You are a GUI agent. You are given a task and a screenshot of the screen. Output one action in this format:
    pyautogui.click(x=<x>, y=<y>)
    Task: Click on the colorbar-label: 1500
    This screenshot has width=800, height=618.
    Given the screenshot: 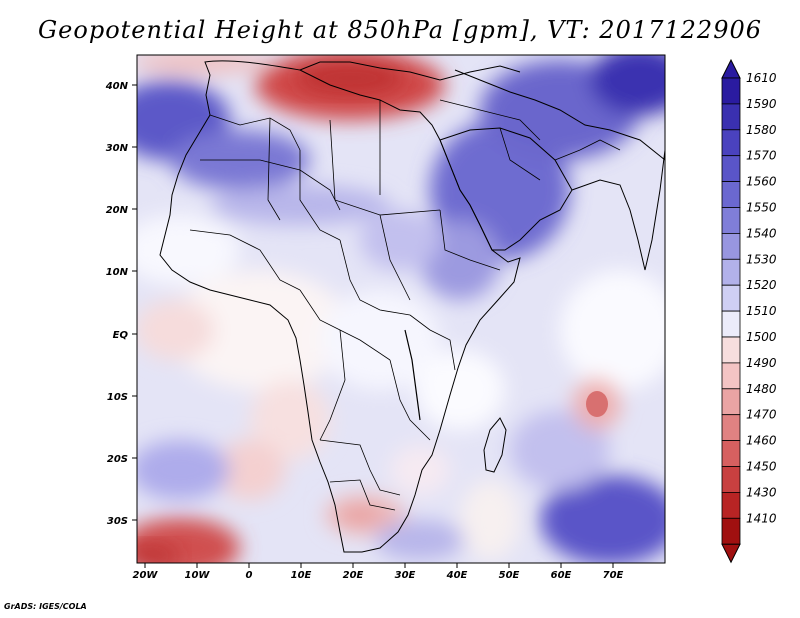 What is the action you would take?
    pyautogui.click(x=761, y=337)
    